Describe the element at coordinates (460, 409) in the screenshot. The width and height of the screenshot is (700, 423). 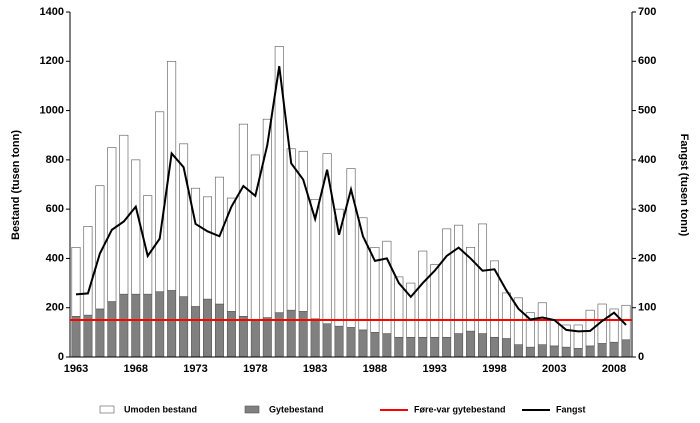
I see `legend-label: Føre-var gytebestand` at that location.